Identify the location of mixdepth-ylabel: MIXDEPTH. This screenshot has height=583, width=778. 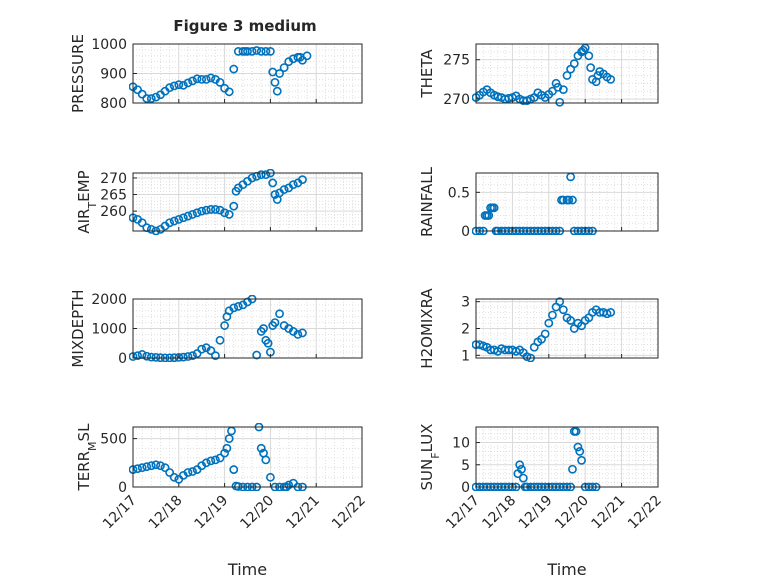
(78, 328).